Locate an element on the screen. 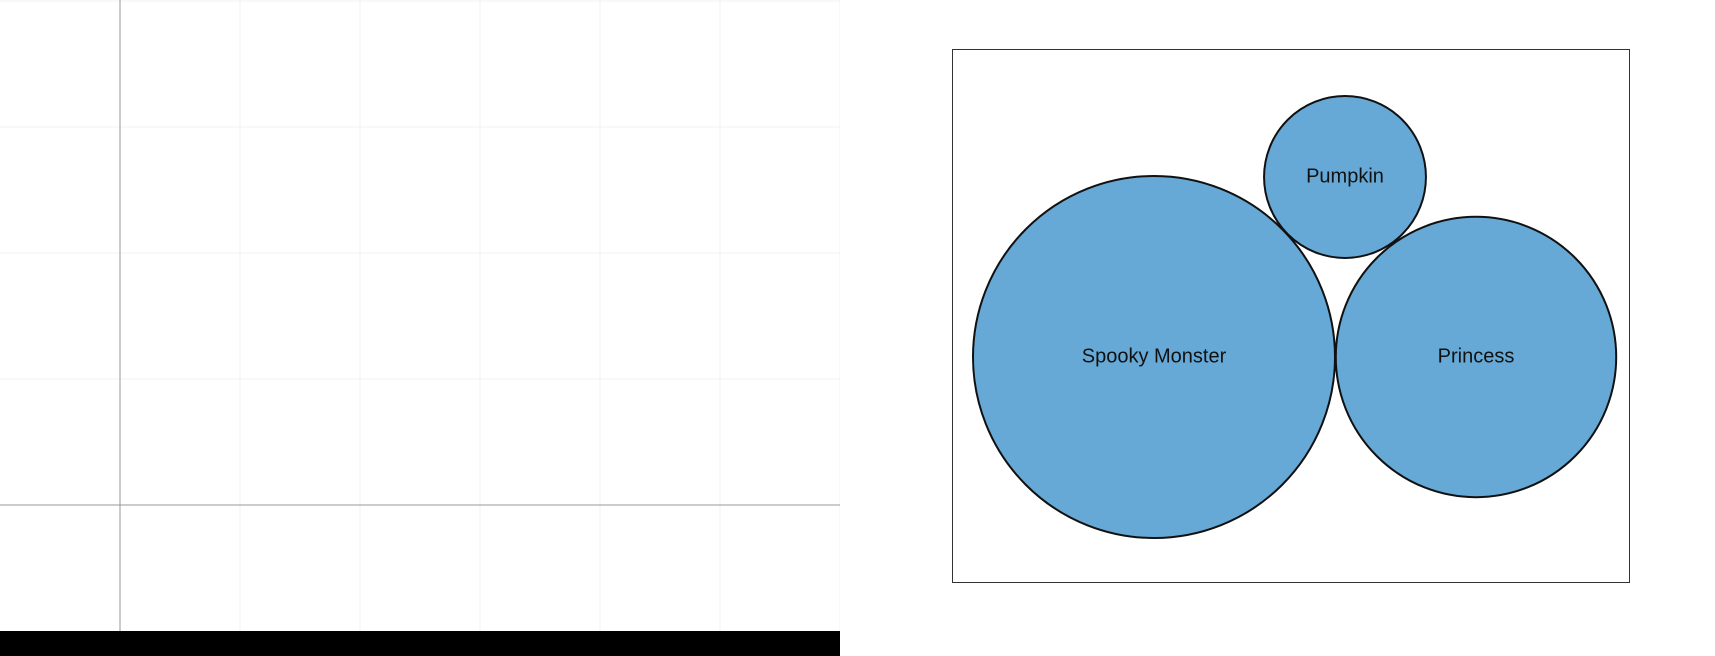 Image resolution: width=1715 pixels, height=656 pixels. bubble-label: Princess is located at coordinates (1476, 356).